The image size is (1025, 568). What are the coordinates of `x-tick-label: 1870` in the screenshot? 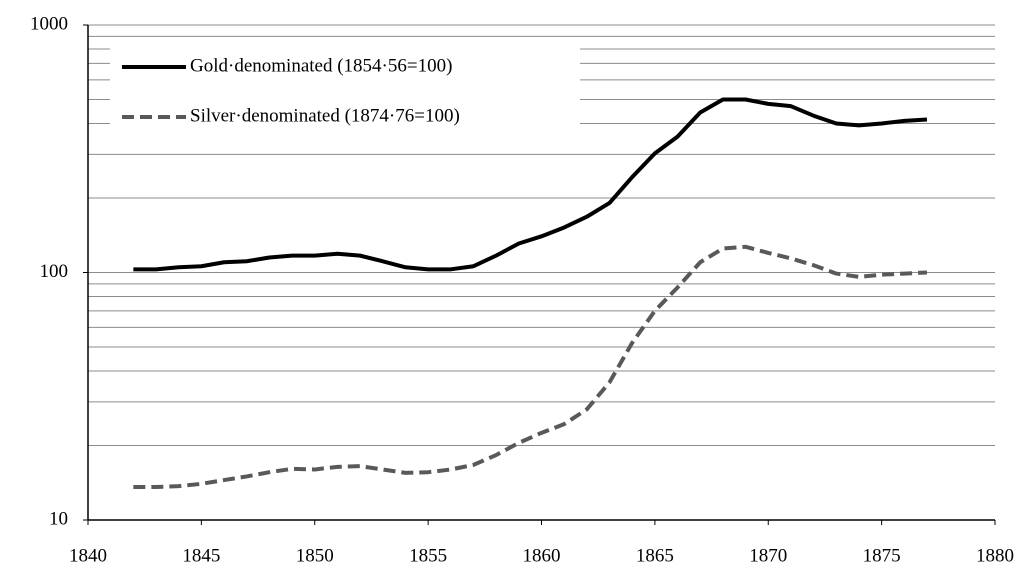 It's located at (768, 555).